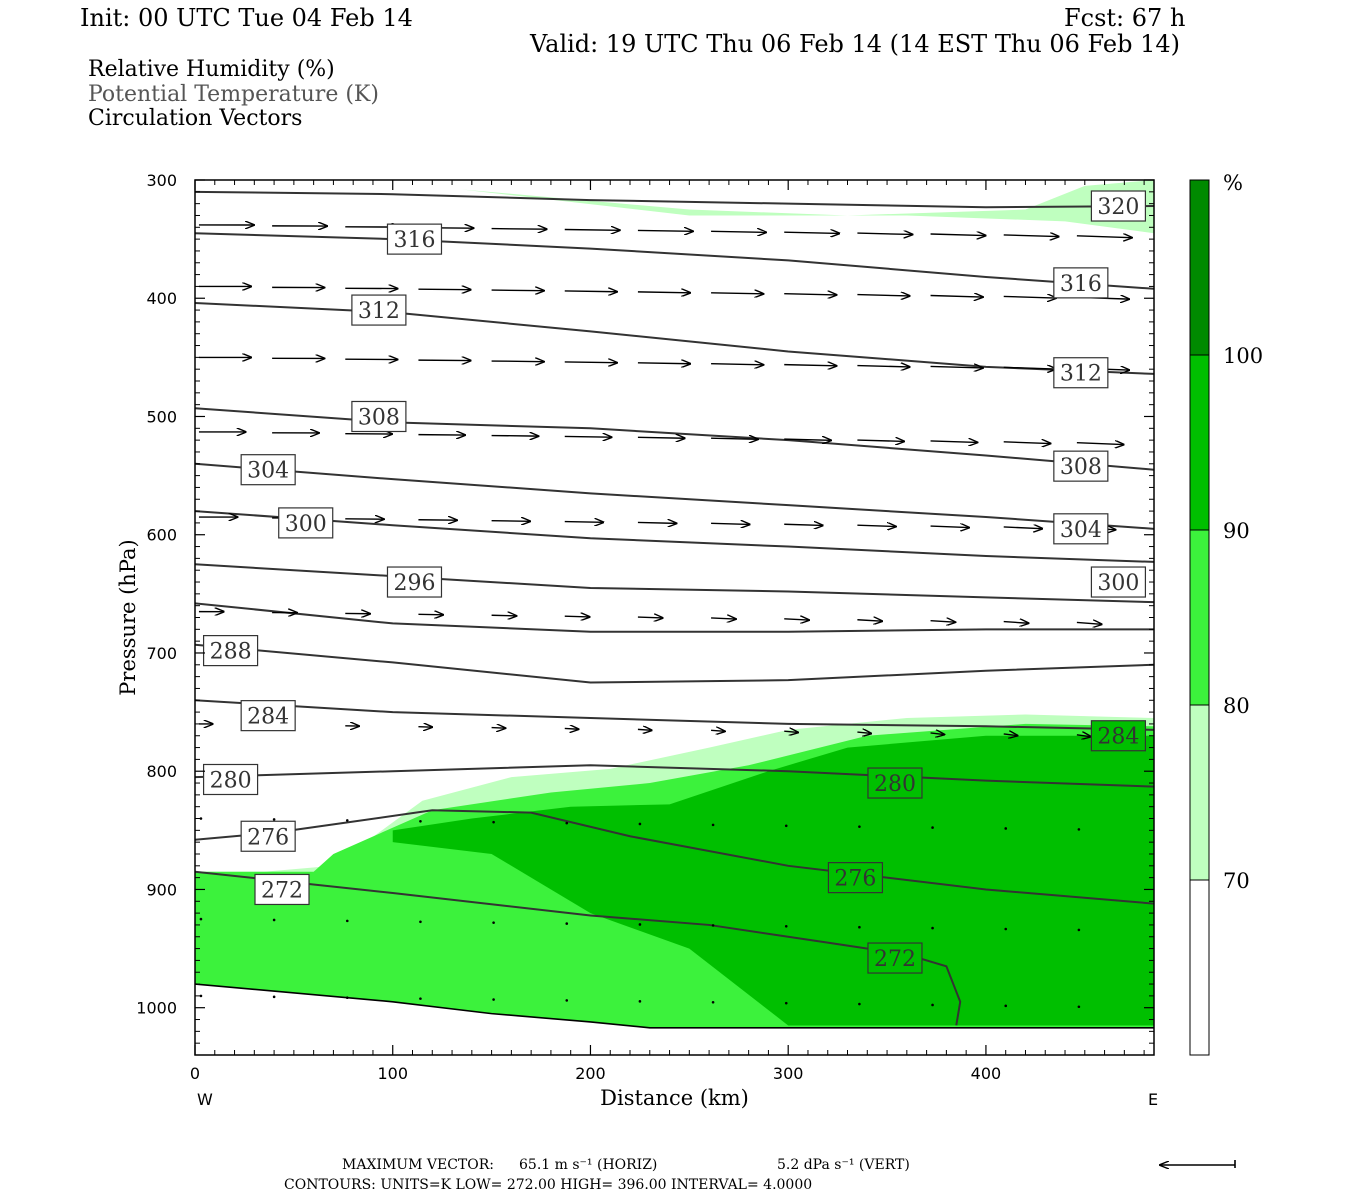 This screenshot has width=1350, height=1200. I want to click on contour-label-text: 288, so click(231, 652).